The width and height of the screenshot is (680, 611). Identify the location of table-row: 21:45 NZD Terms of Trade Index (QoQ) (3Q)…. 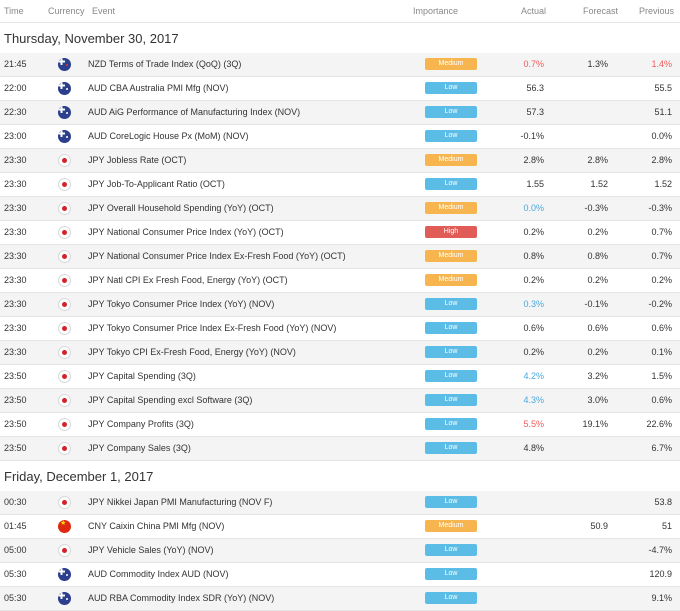
(340, 65).